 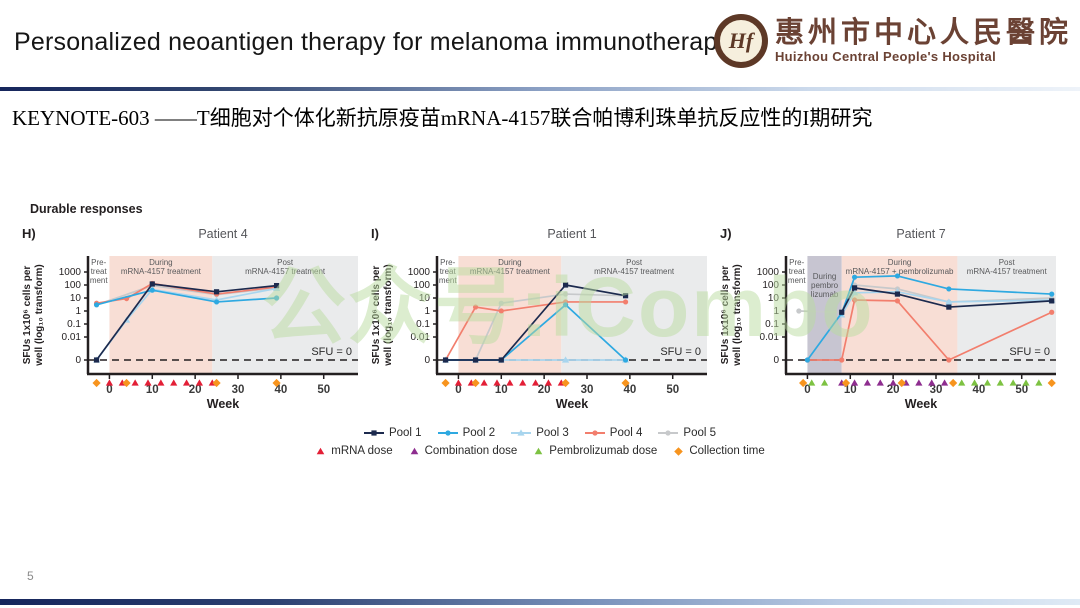 What do you see at coordinates (825, 285) in the screenshot?
I see `svg-text: pembro` at bounding box center [825, 285].